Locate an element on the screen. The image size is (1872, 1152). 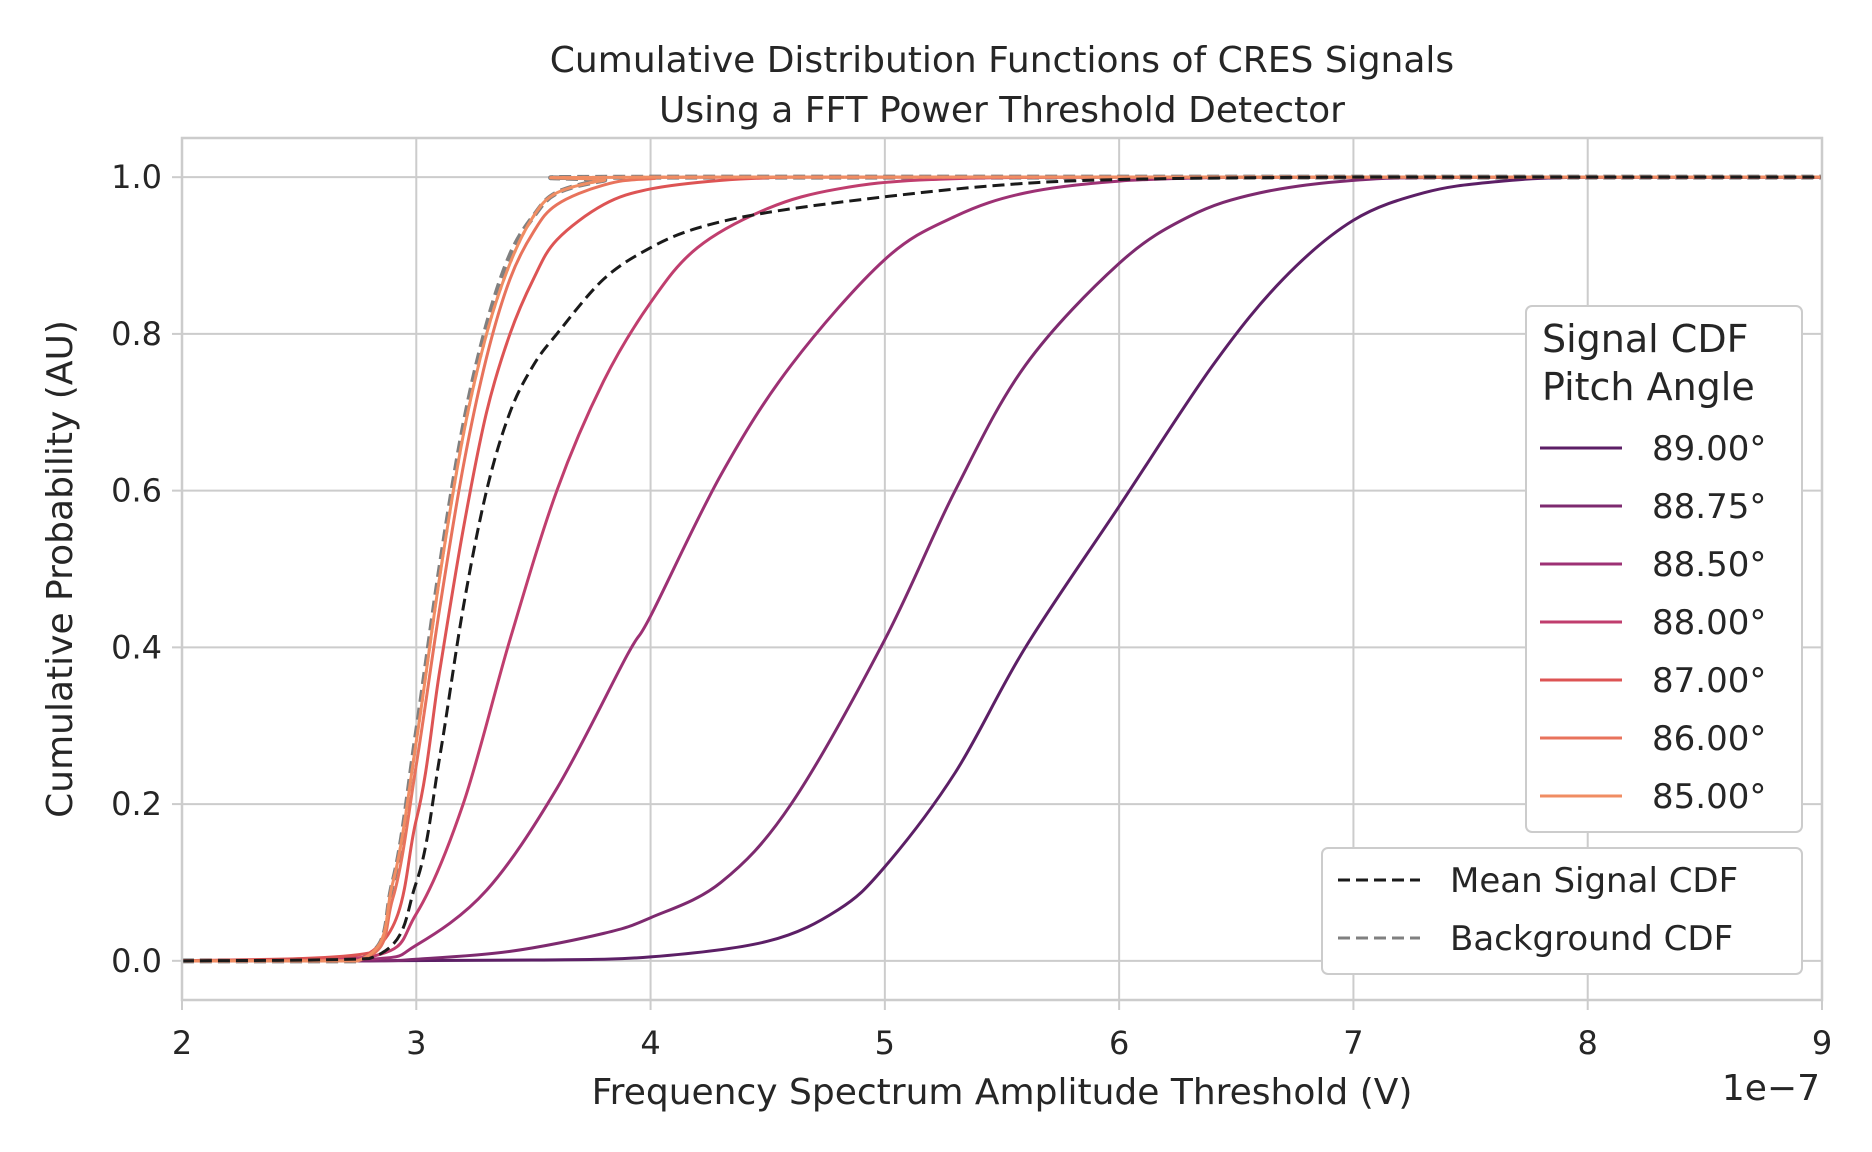
x-tick-label: 5 is located at coordinates (885, 1043).